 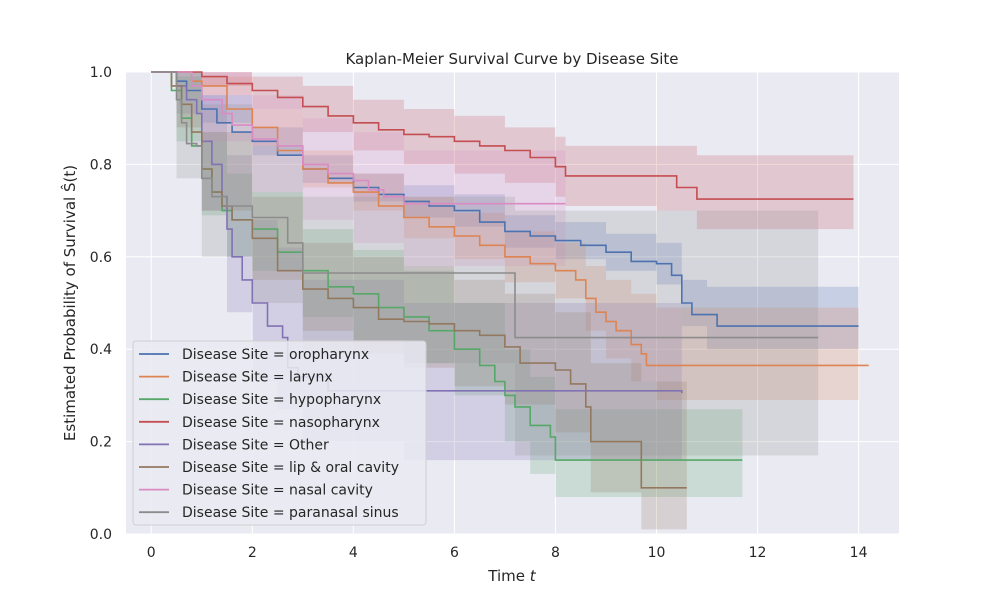 What do you see at coordinates (290, 513) in the screenshot?
I see `legend-label: Disease Site = paranasal sinus` at bounding box center [290, 513].